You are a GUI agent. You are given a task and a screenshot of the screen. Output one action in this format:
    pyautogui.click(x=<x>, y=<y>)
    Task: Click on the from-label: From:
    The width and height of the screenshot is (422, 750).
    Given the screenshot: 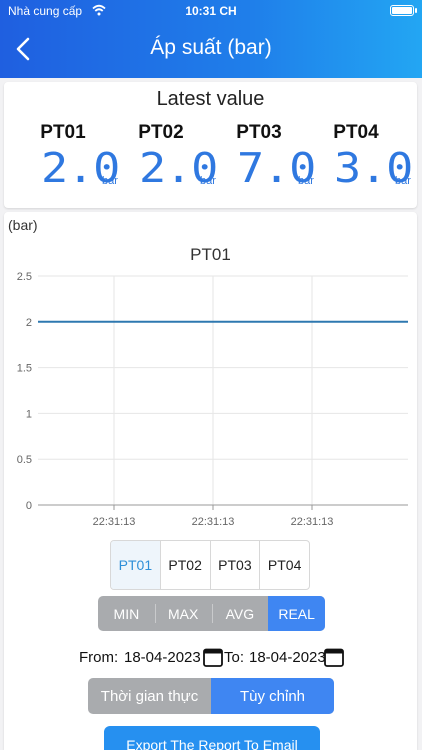 What is the action you would take?
    pyautogui.click(x=99, y=657)
    